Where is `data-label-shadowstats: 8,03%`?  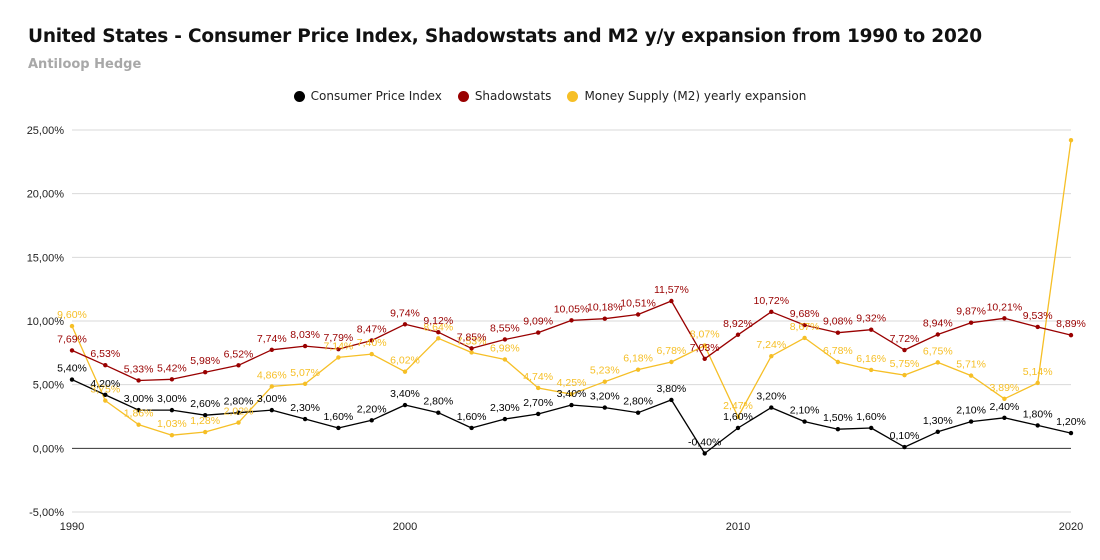 data-label-shadowstats: 8,03% is located at coordinates (305, 335).